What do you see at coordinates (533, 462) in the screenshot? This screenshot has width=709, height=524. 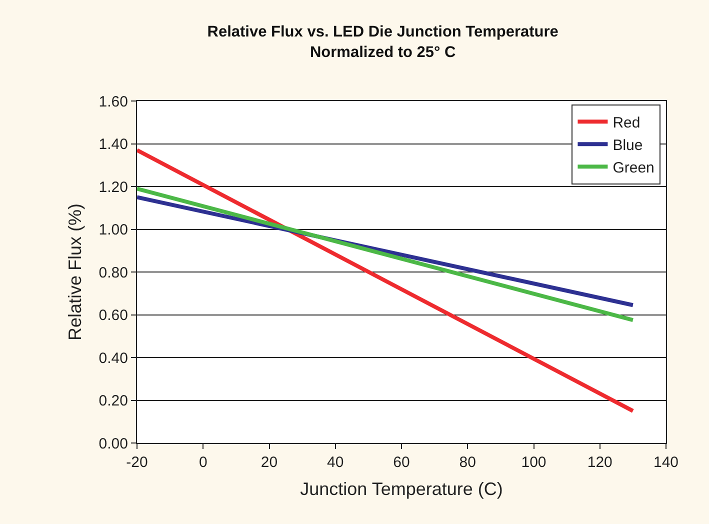 I see `x-tick-label: 100` at bounding box center [533, 462].